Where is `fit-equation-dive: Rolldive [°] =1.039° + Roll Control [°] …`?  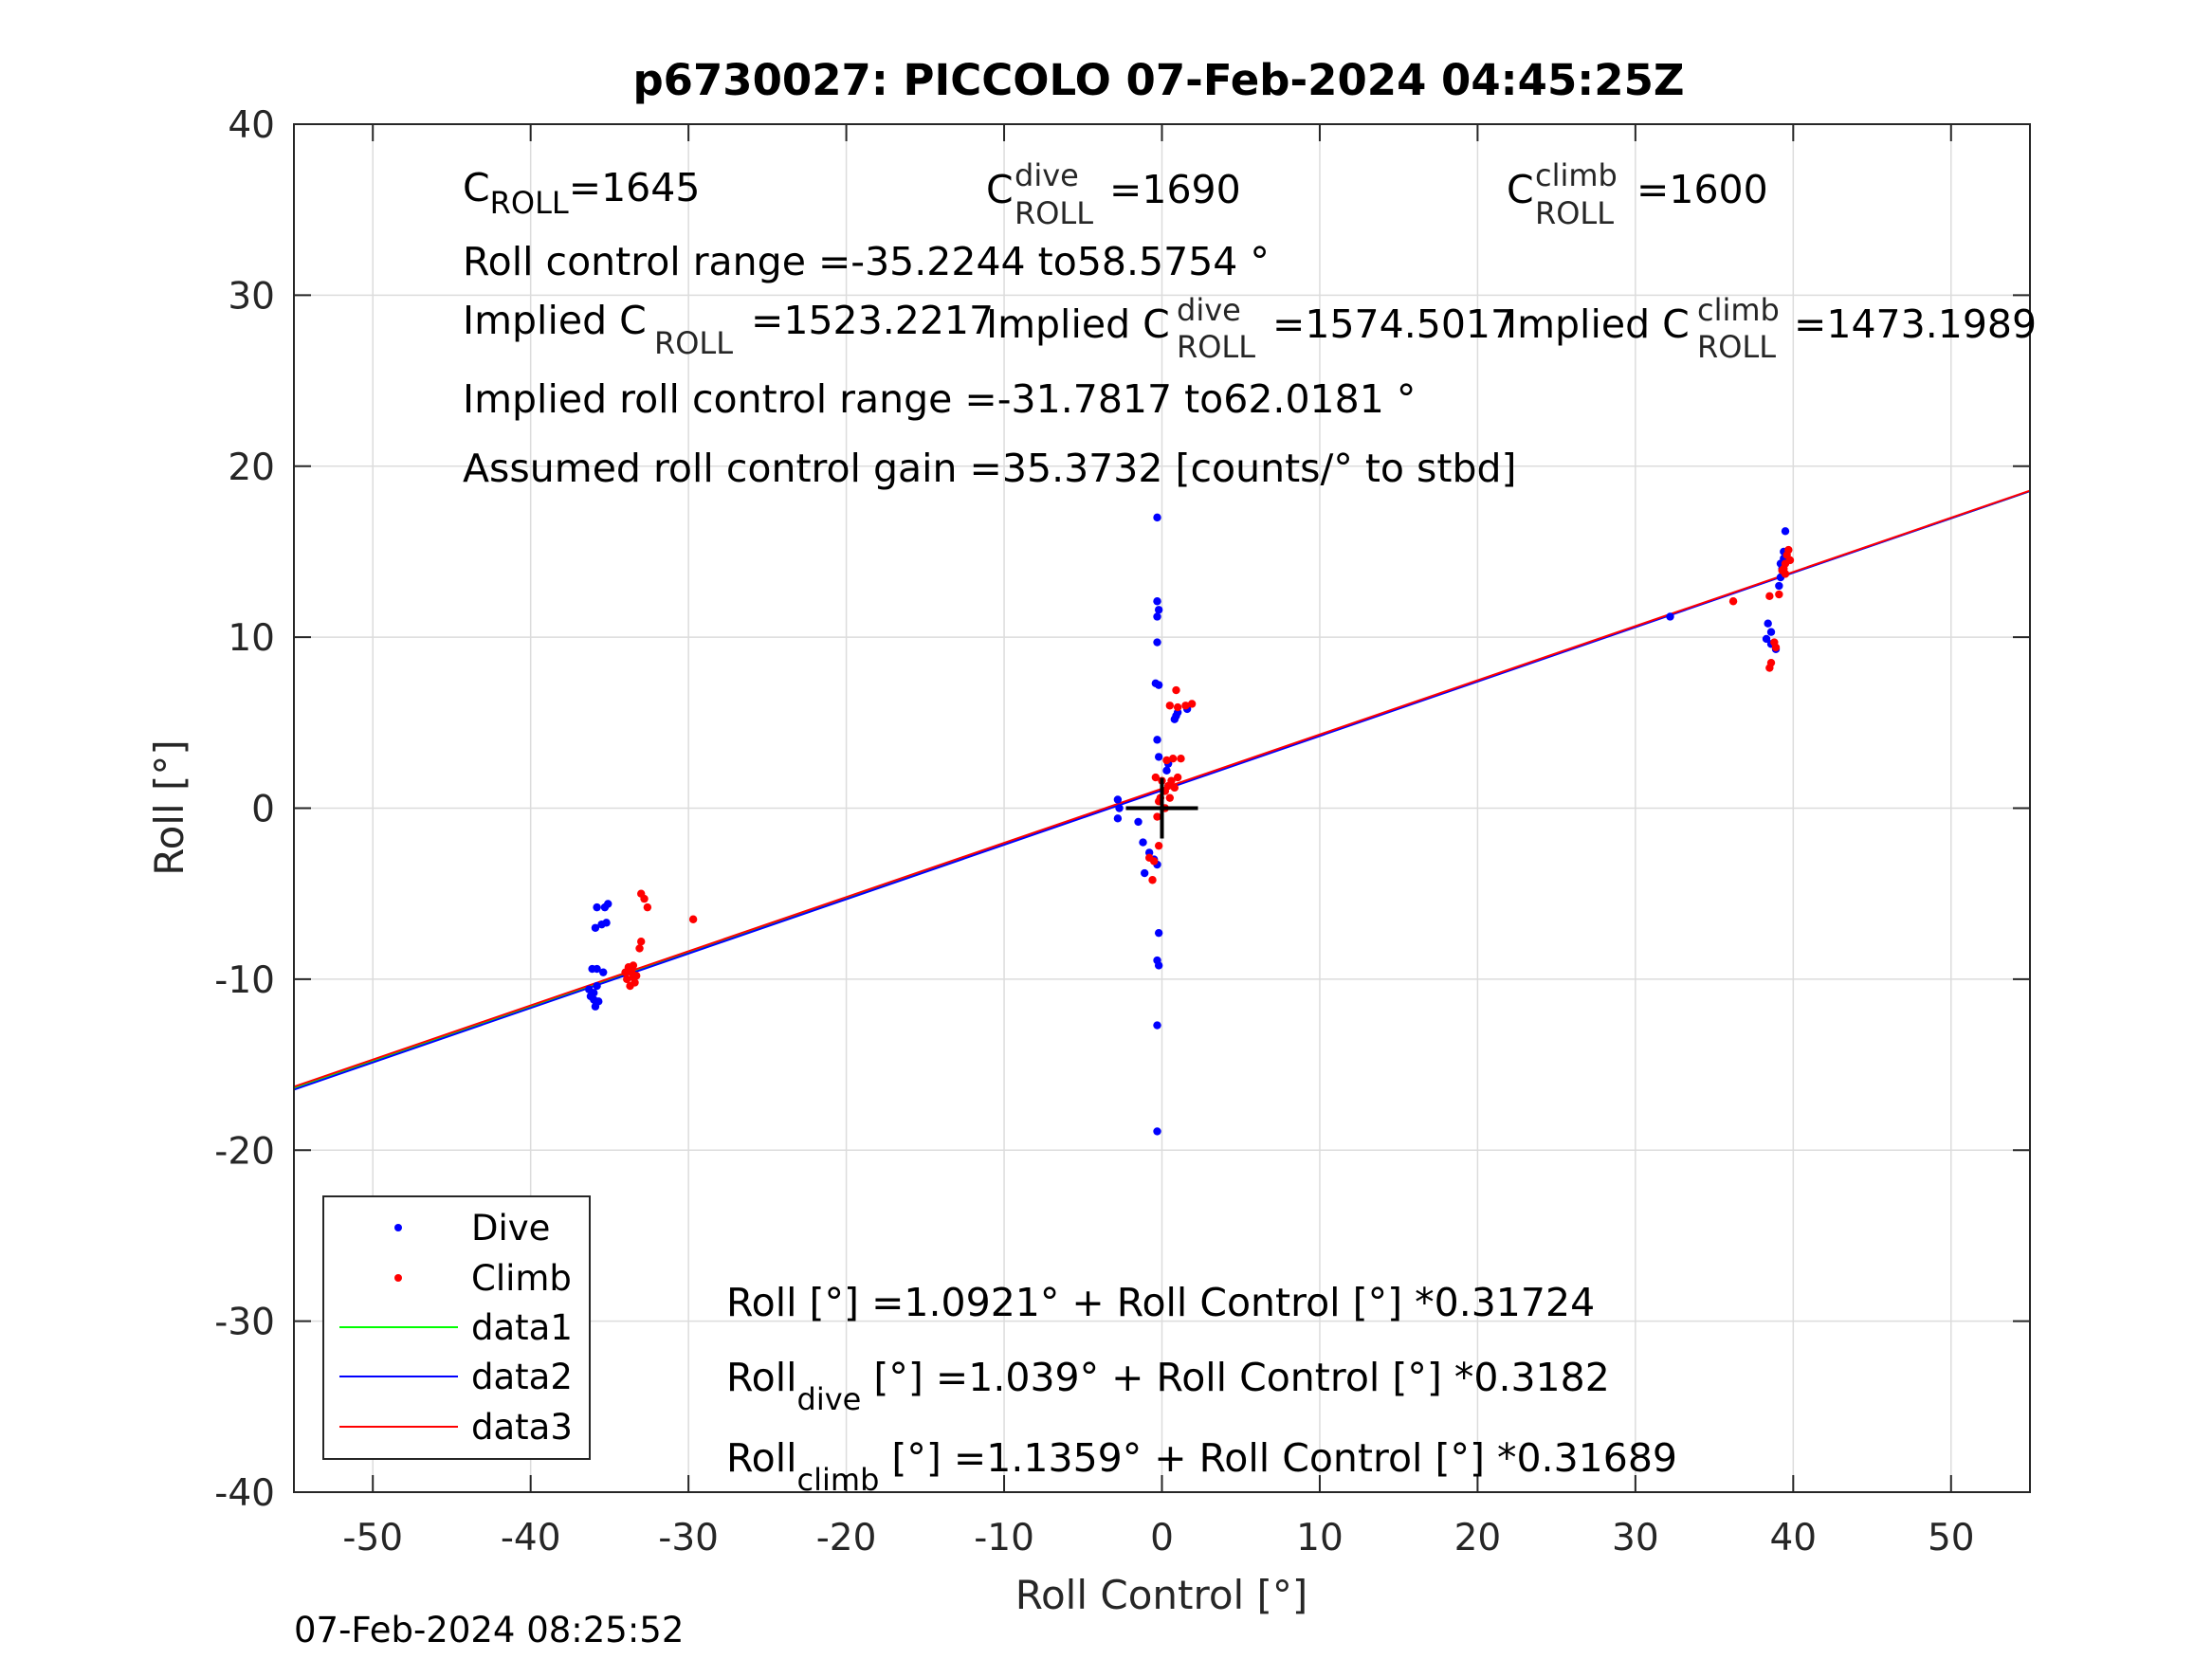
fit-equation-dive: Rolldive [°] =1.039° + Roll Control [°] … is located at coordinates (1168, 1386).